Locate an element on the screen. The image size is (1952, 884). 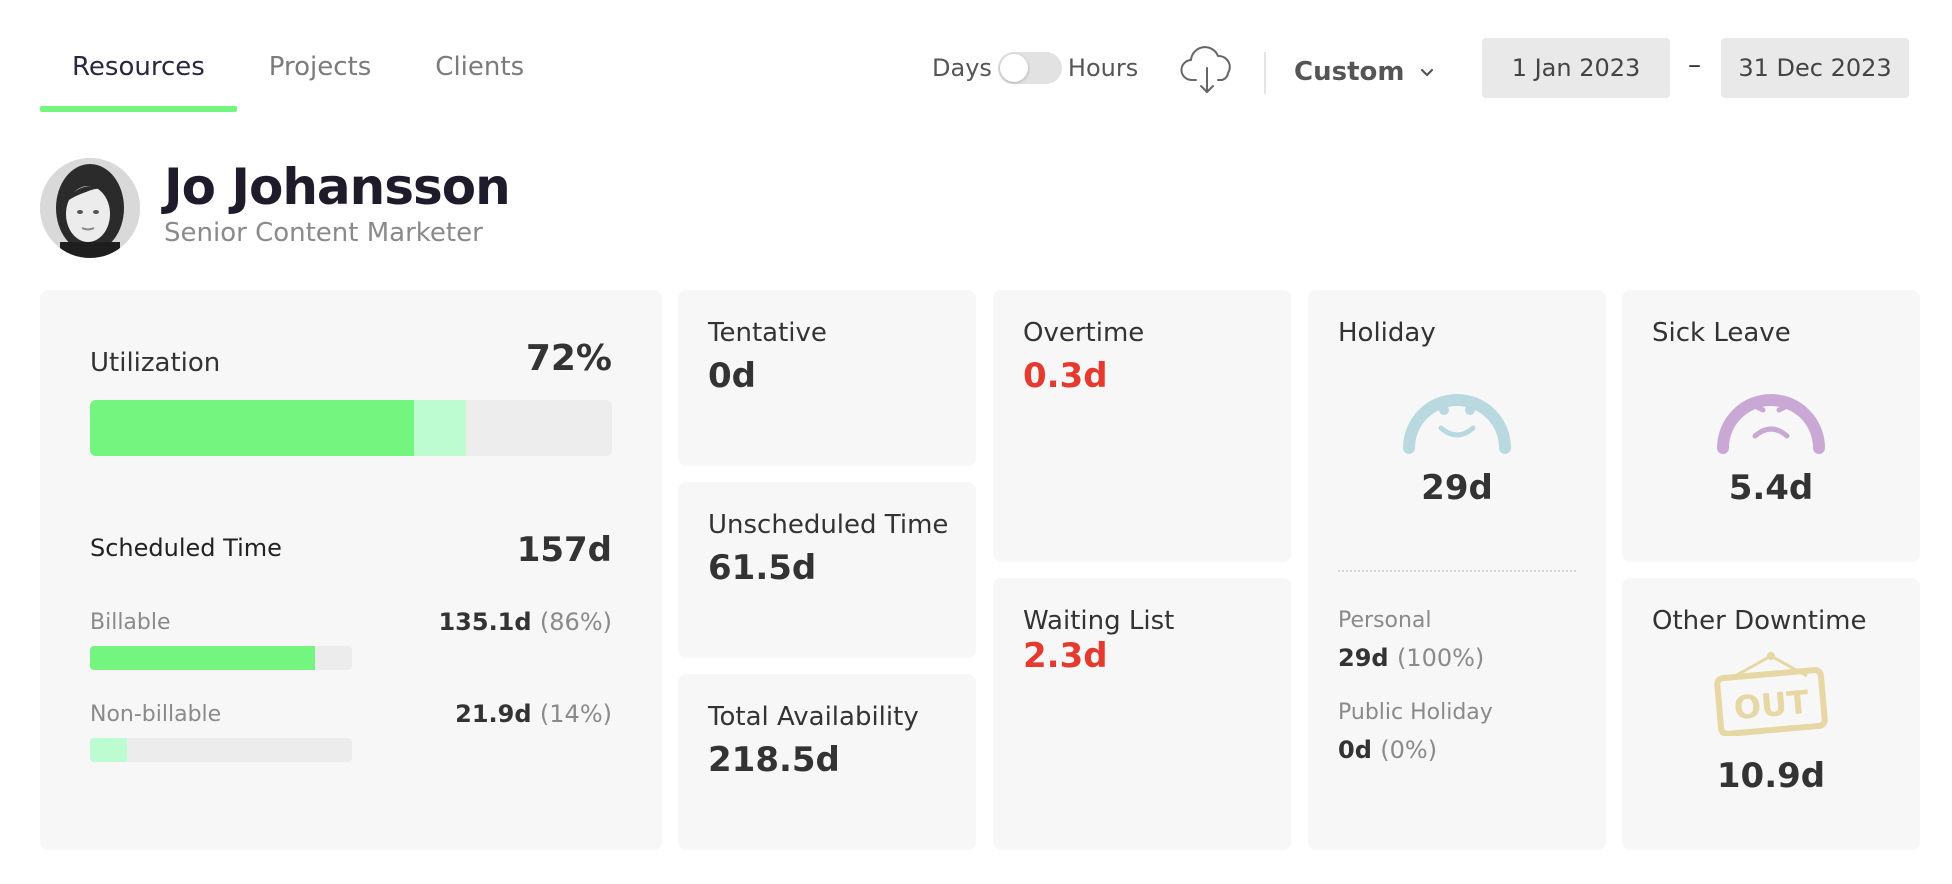
holiday-divider is located at coordinates (1457, 571).